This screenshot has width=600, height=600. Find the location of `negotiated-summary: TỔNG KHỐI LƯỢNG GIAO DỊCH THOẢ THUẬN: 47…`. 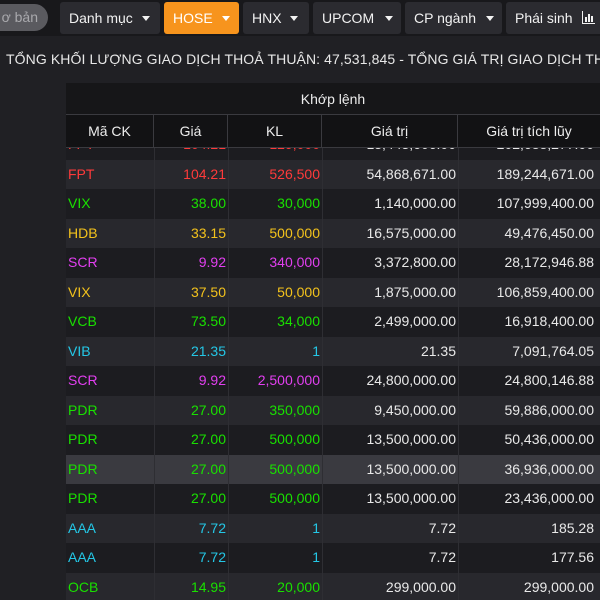

negotiated-summary: TỔNG KHỐI LƯỢNG GIAO DỊCH THOẢ THUẬN: 47… is located at coordinates (303, 59).